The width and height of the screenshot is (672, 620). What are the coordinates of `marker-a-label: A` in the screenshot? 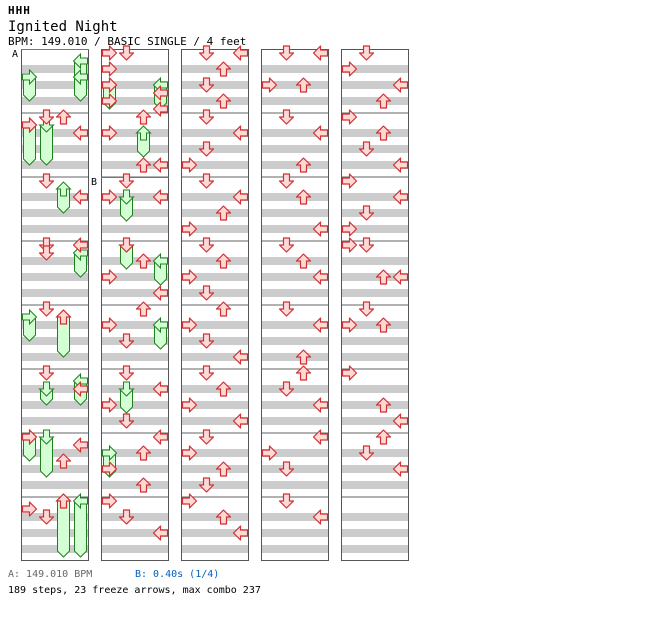 It's located at (15, 54).